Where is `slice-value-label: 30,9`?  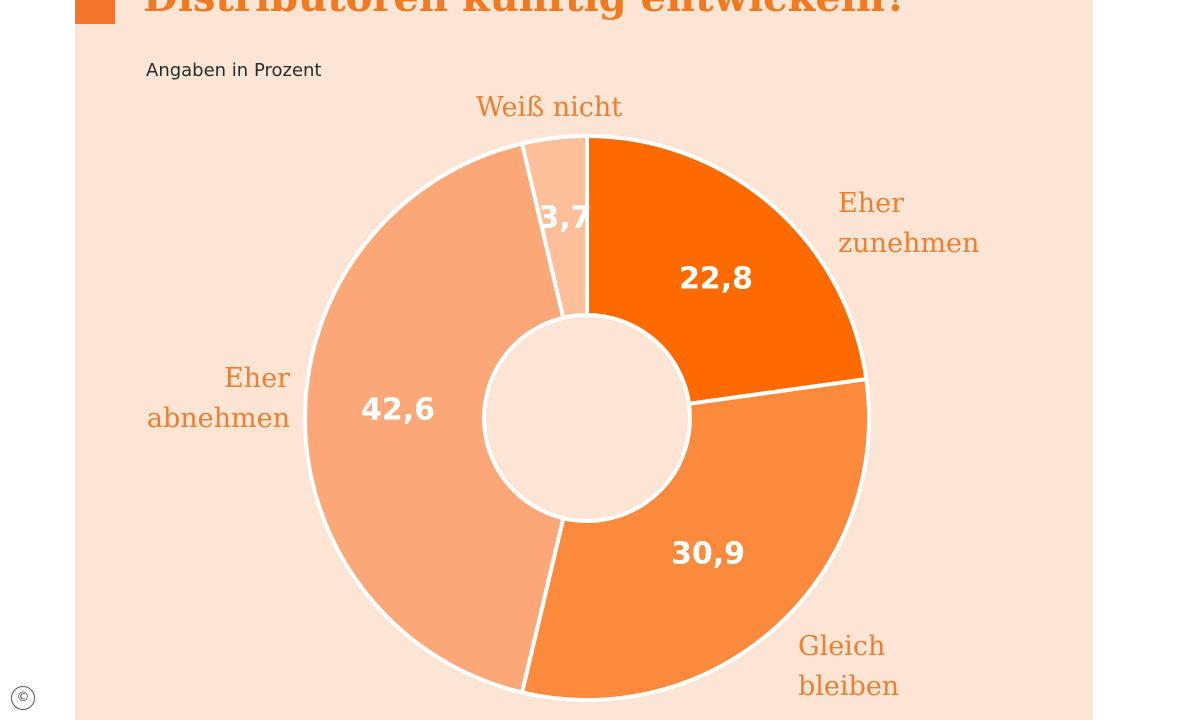 slice-value-label: 30,9 is located at coordinates (708, 554).